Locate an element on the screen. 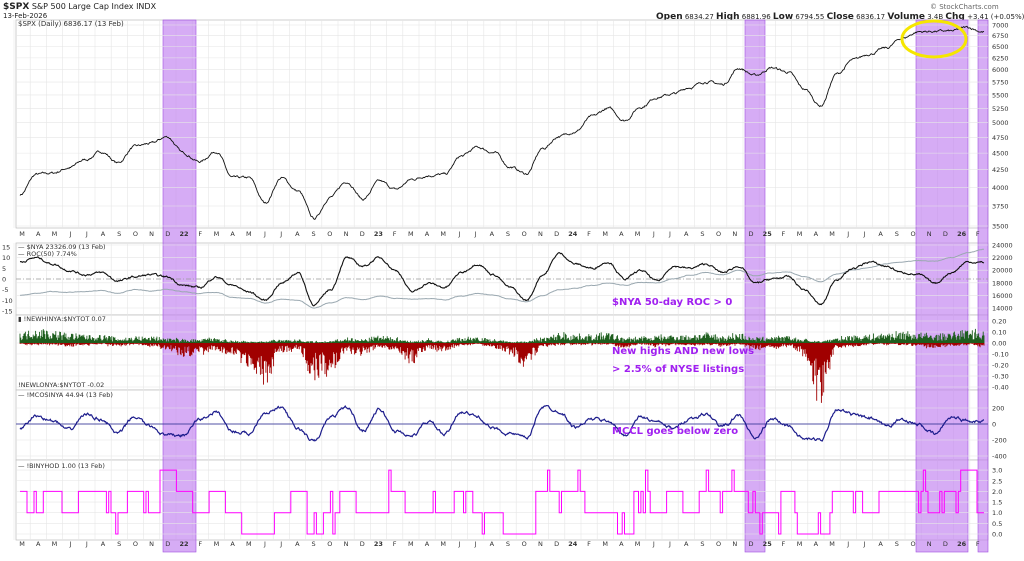  nh-y-tick-label: -0.20 is located at coordinates (1000, 366).